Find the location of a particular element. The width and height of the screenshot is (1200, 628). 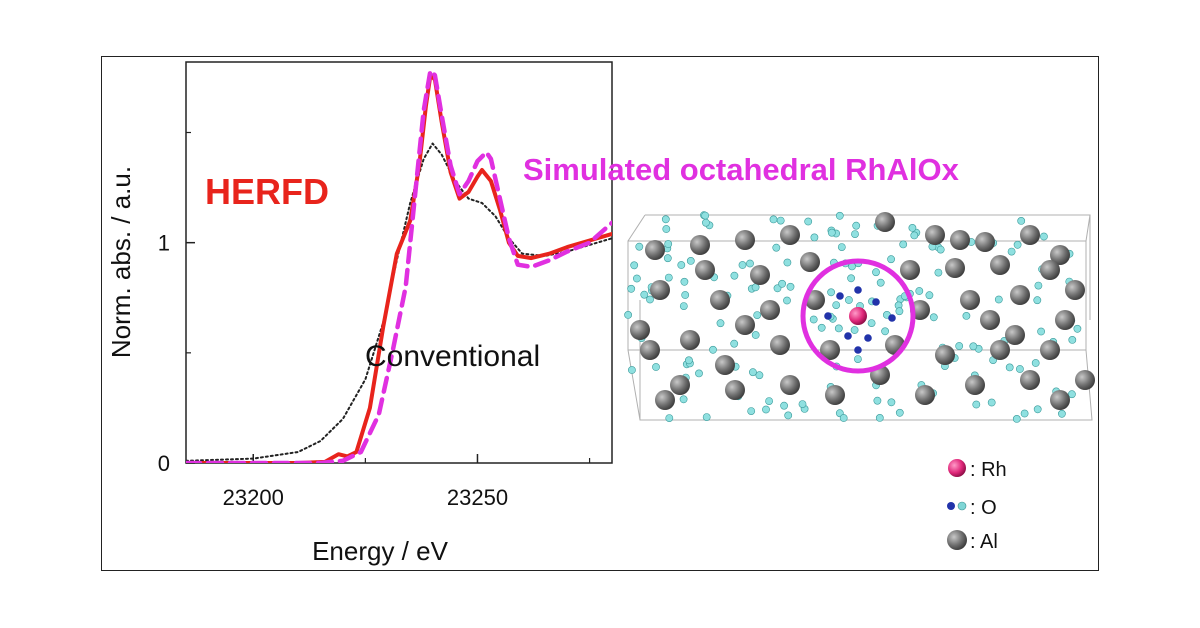

herfd-annotation: HERFD is located at coordinates (267, 191).